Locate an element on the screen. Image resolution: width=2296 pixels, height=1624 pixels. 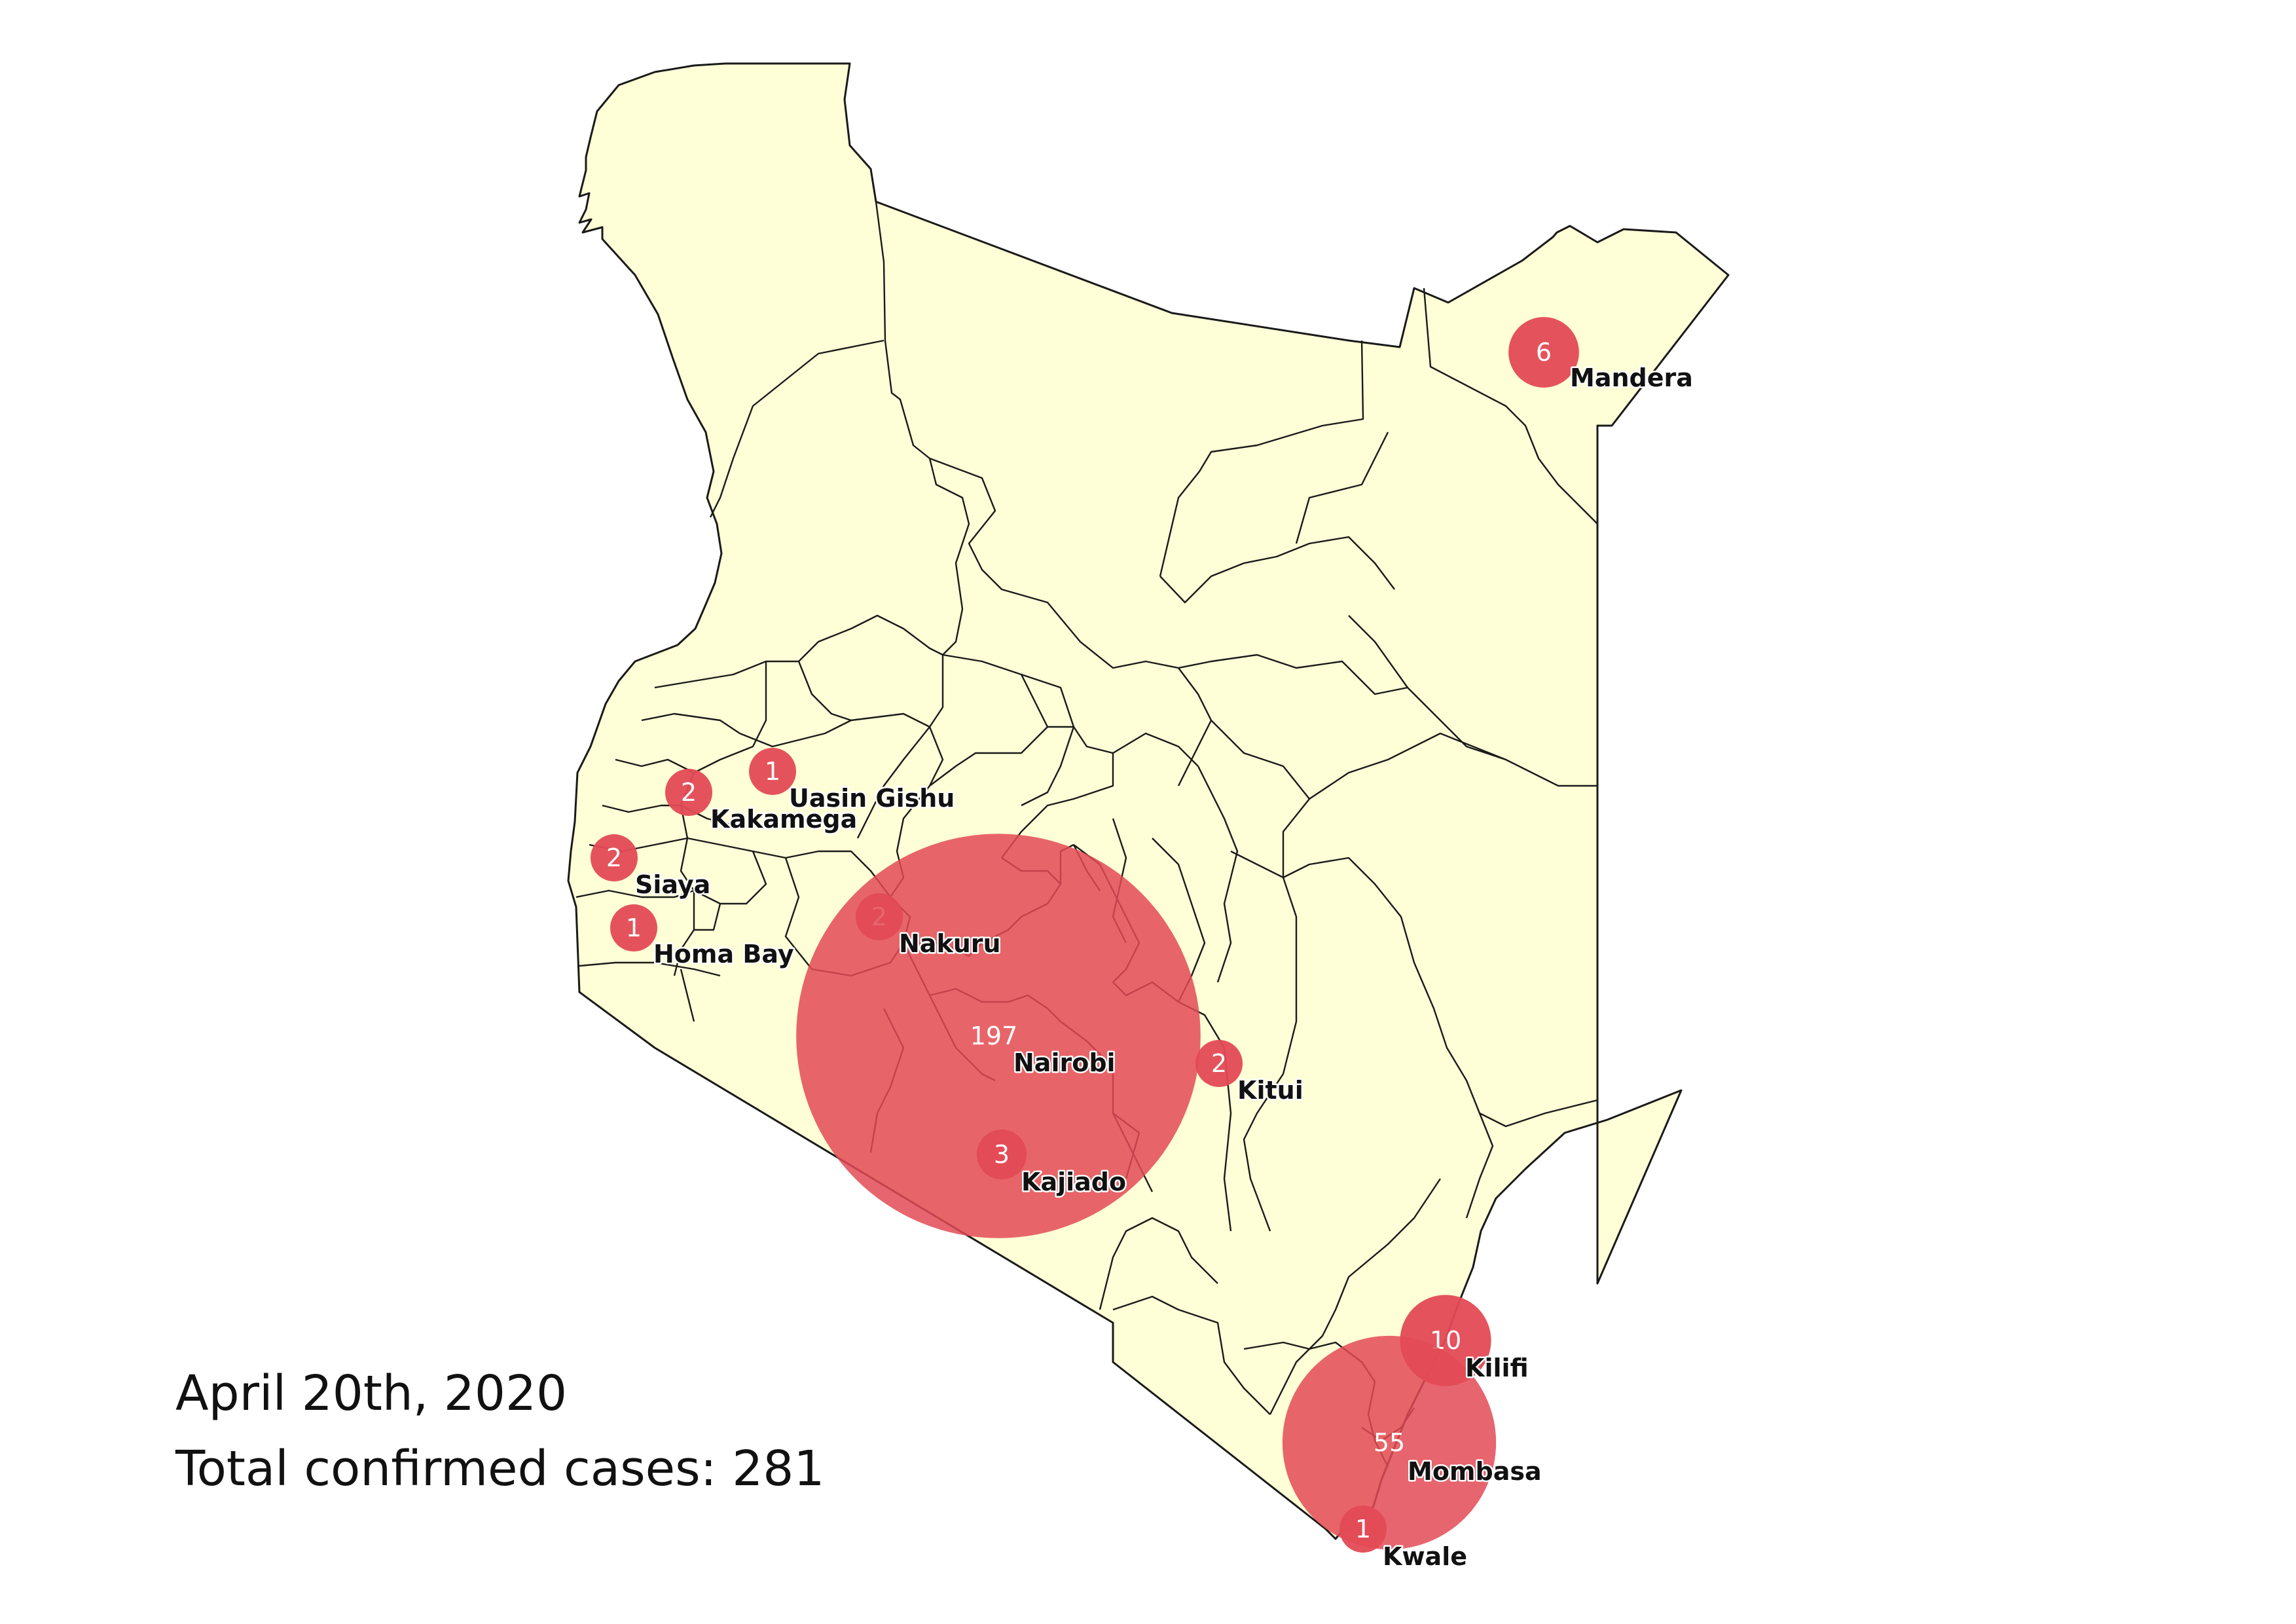
case-count-uasin-gishu: 1 is located at coordinates (772, 771).